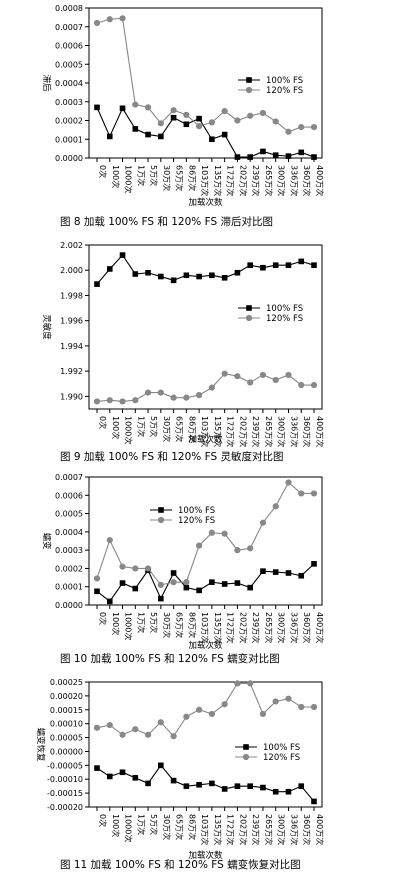 This screenshot has height=895, width=406. I want to click on plot-frame, so click(205, 744).